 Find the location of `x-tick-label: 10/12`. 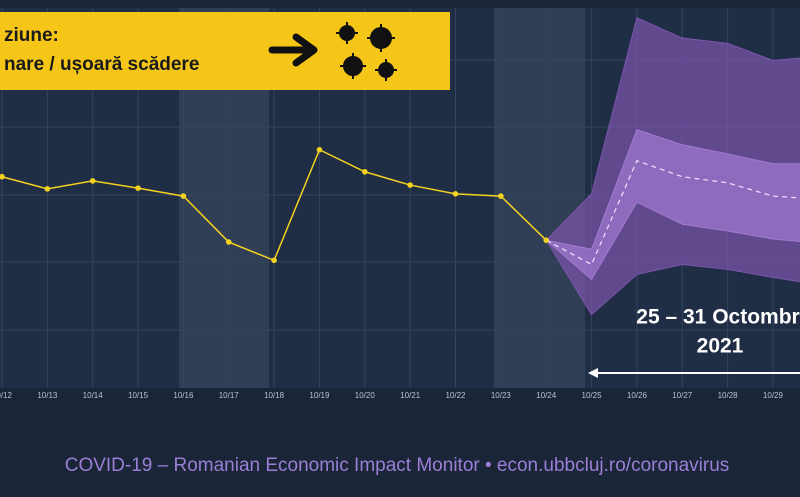

x-tick-label: 10/12 is located at coordinates (6, 395).